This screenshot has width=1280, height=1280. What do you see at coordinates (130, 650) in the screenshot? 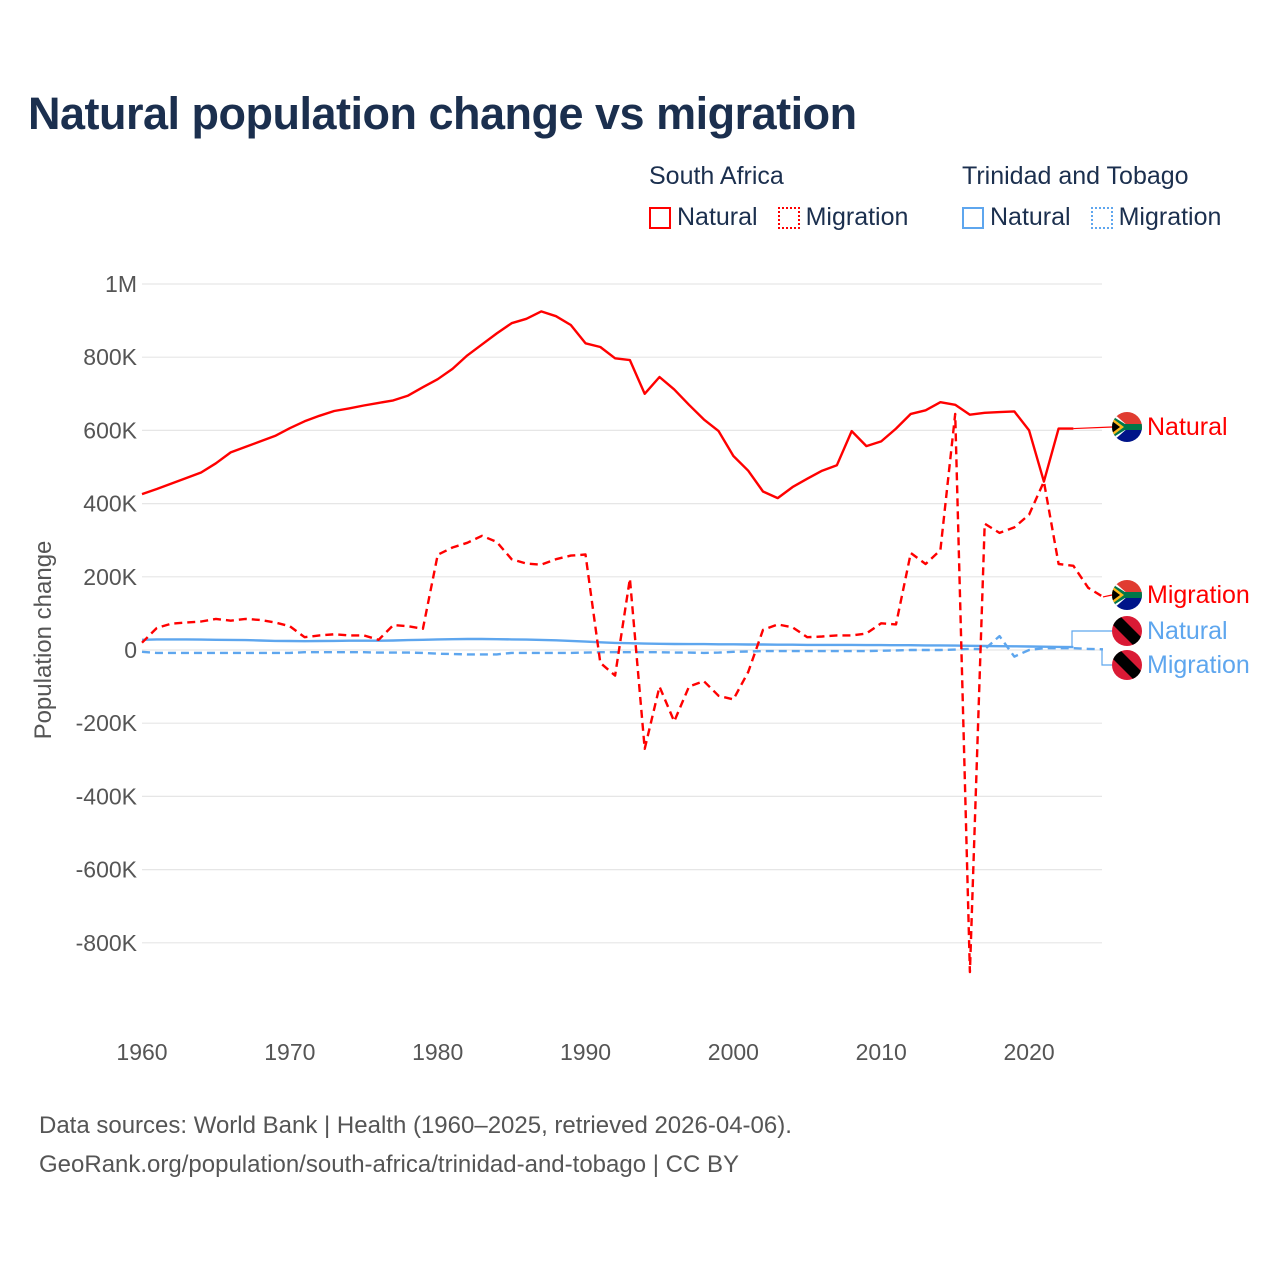
I see `y-tick-label: 0` at bounding box center [130, 650].